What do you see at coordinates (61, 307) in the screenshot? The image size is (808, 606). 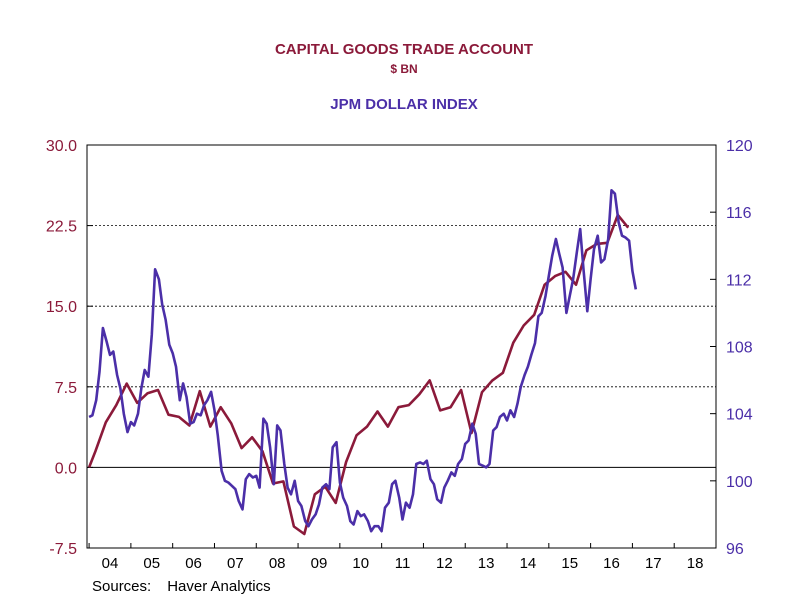 I see `left-tick-label-3: 15.0` at bounding box center [61, 307].